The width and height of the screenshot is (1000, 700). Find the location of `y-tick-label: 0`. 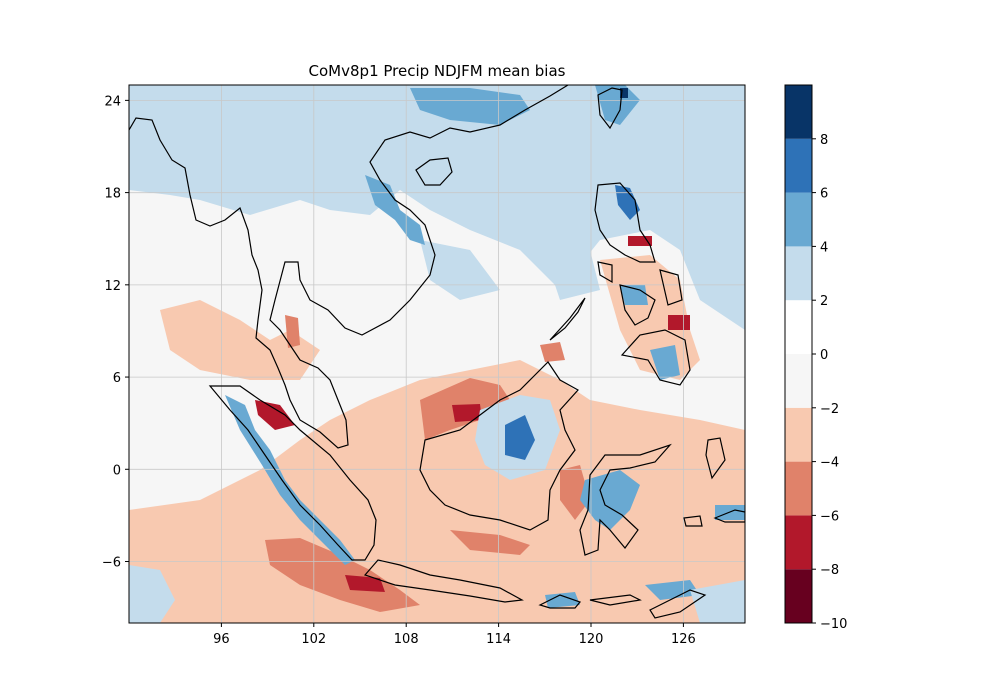

y-tick-label: 0 is located at coordinates (117, 470).